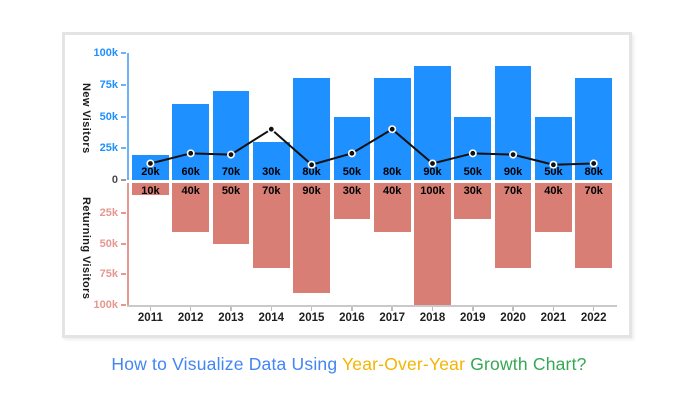 This screenshot has width=698, height=400. What do you see at coordinates (271, 318) in the screenshot?
I see `x-axis-year-label: 2014` at bounding box center [271, 318].